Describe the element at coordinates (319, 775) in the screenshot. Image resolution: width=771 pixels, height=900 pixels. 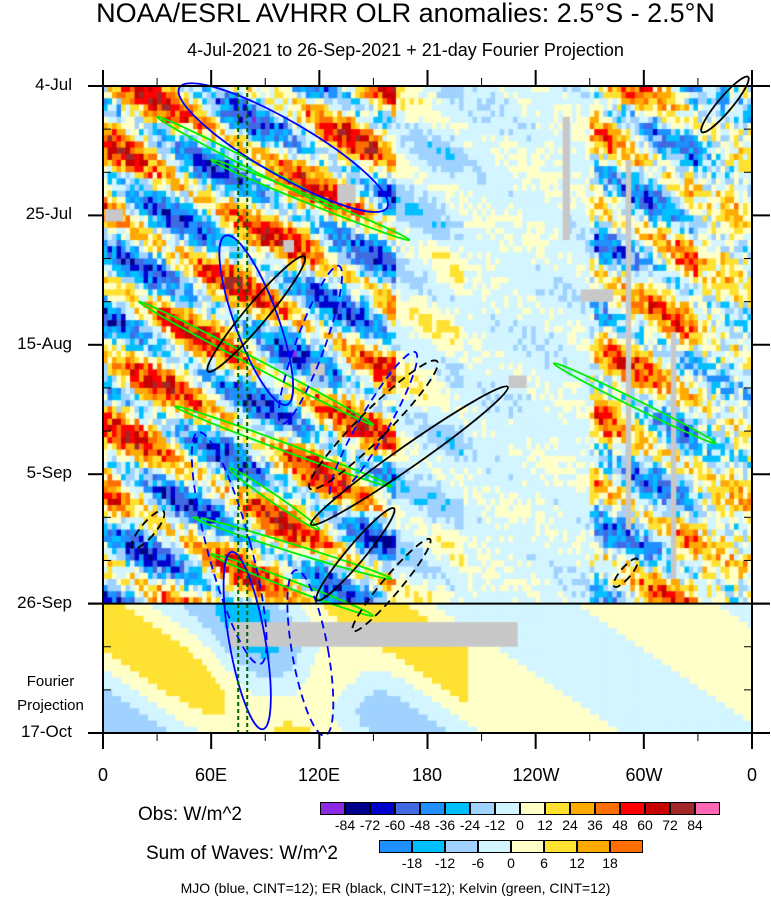
I see `x-tick-label: 120E` at that location.